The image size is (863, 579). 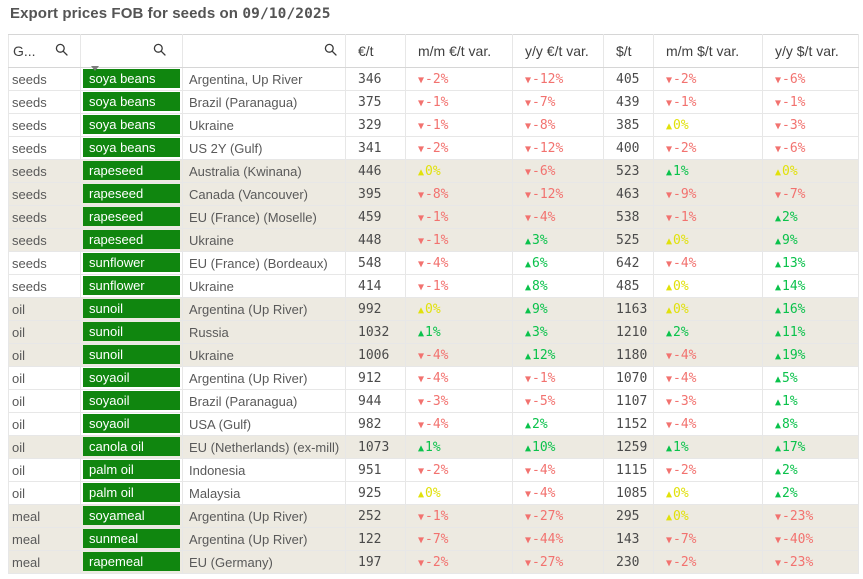 I want to click on product-chip: sunmeal, so click(x=131, y=538).